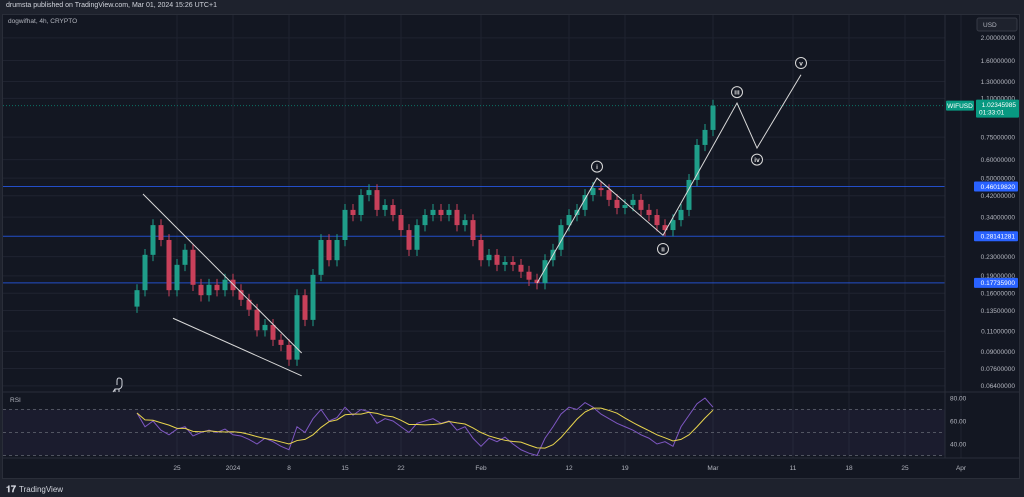 The image size is (1024, 497). What do you see at coordinates (669, 179) in the screenshot?
I see `elliott-wave-path` at bounding box center [669, 179].